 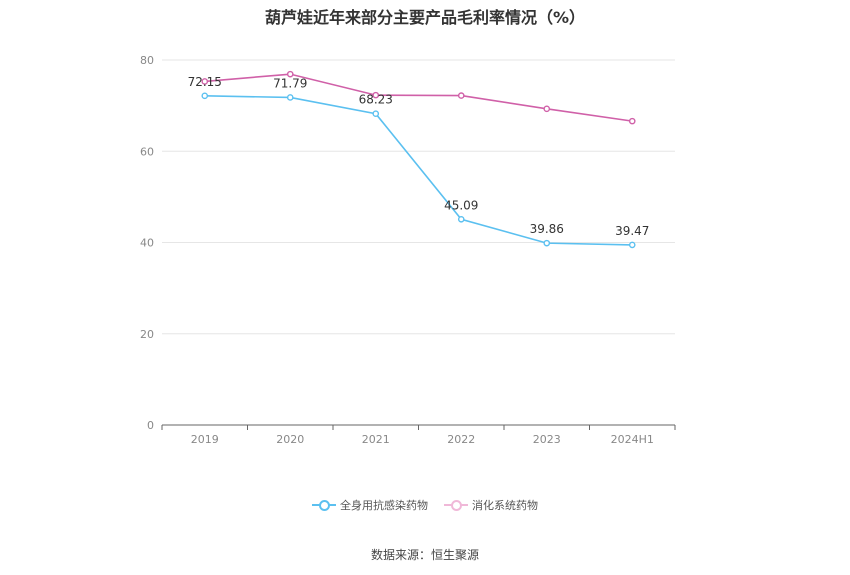 What do you see at coordinates (150, 425) in the screenshot?
I see `y-tick-label-0: 0` at bounding box center [150, 425].